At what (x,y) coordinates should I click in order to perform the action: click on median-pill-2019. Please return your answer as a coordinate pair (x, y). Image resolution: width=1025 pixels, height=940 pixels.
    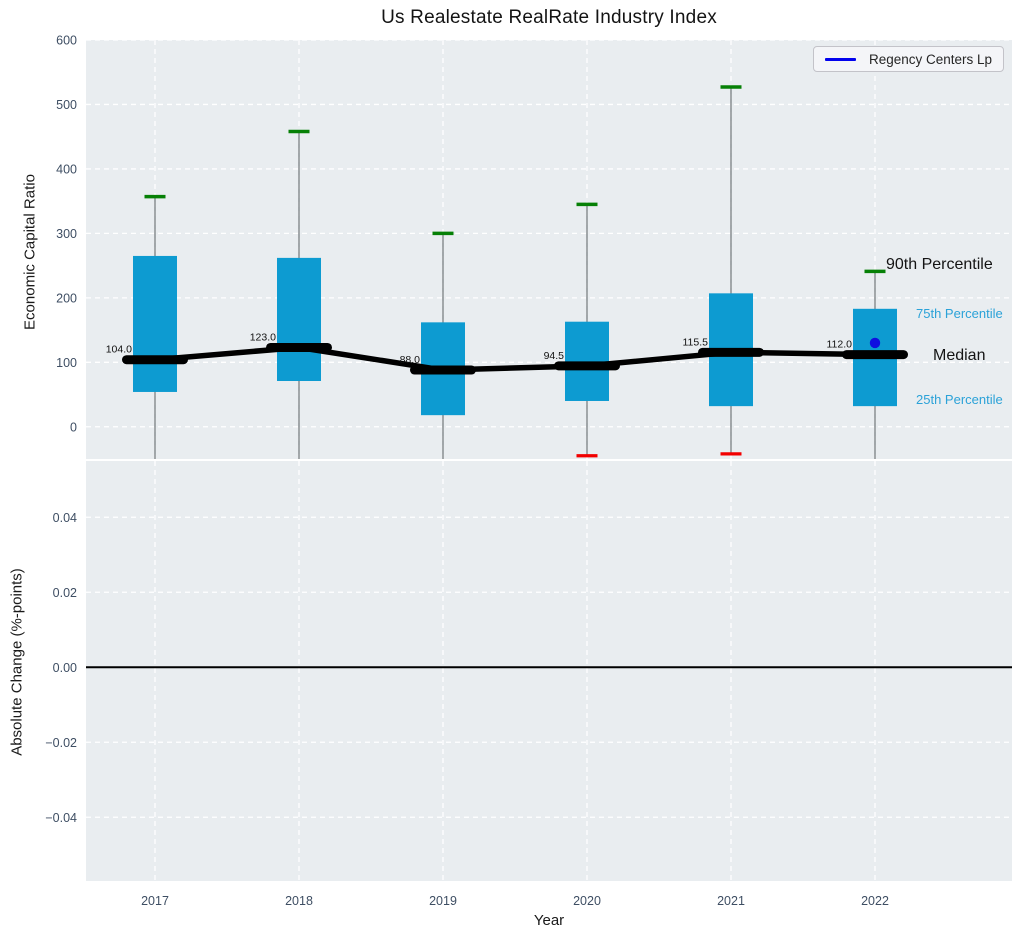
    Looking at the image, I should click on (443, 370).